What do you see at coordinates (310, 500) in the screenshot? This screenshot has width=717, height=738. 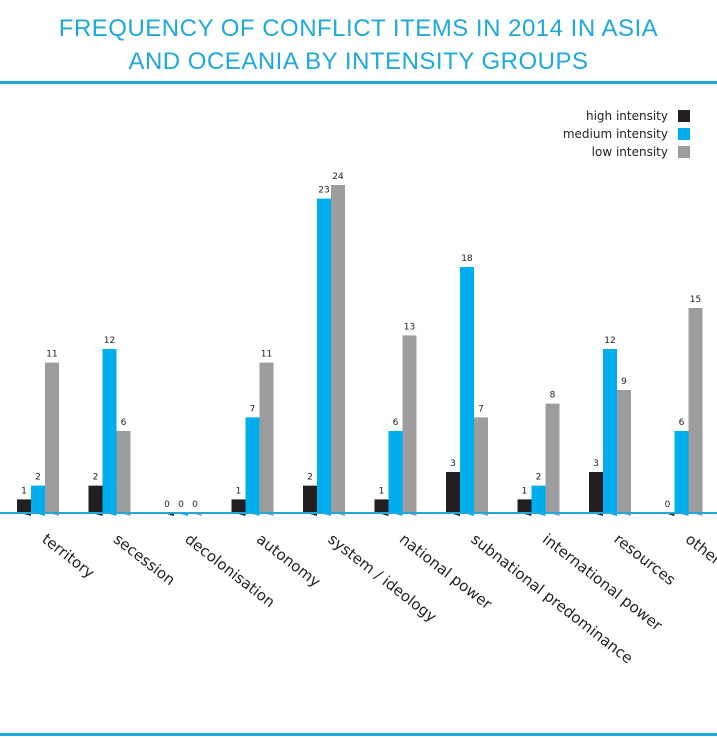 I see `bar-system-ideology-high-intensity` at bounding box center [310, 500].